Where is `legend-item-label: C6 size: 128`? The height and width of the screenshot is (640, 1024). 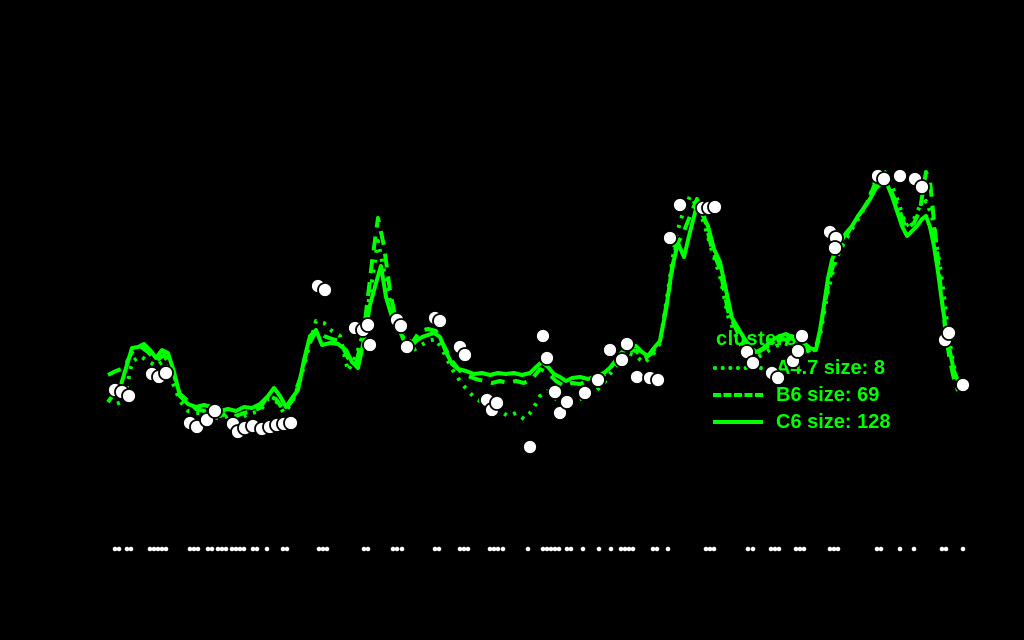
legend-item-label: C6 size: 128 is located at coordinates (833, 421).